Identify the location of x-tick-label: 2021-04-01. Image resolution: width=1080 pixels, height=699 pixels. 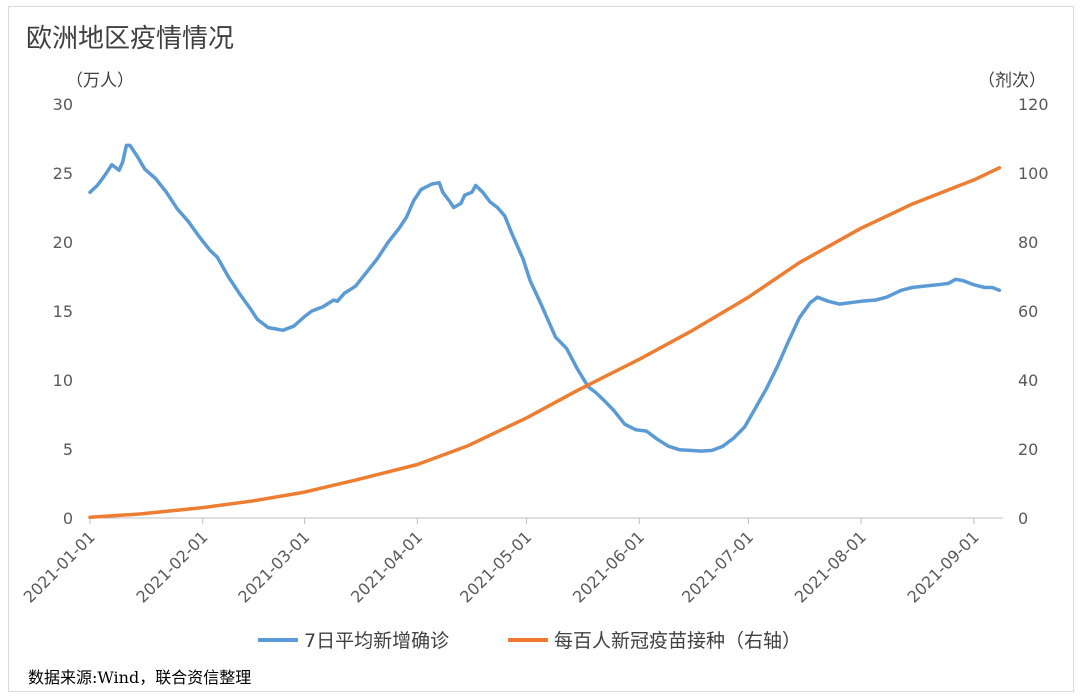
(386, 566).